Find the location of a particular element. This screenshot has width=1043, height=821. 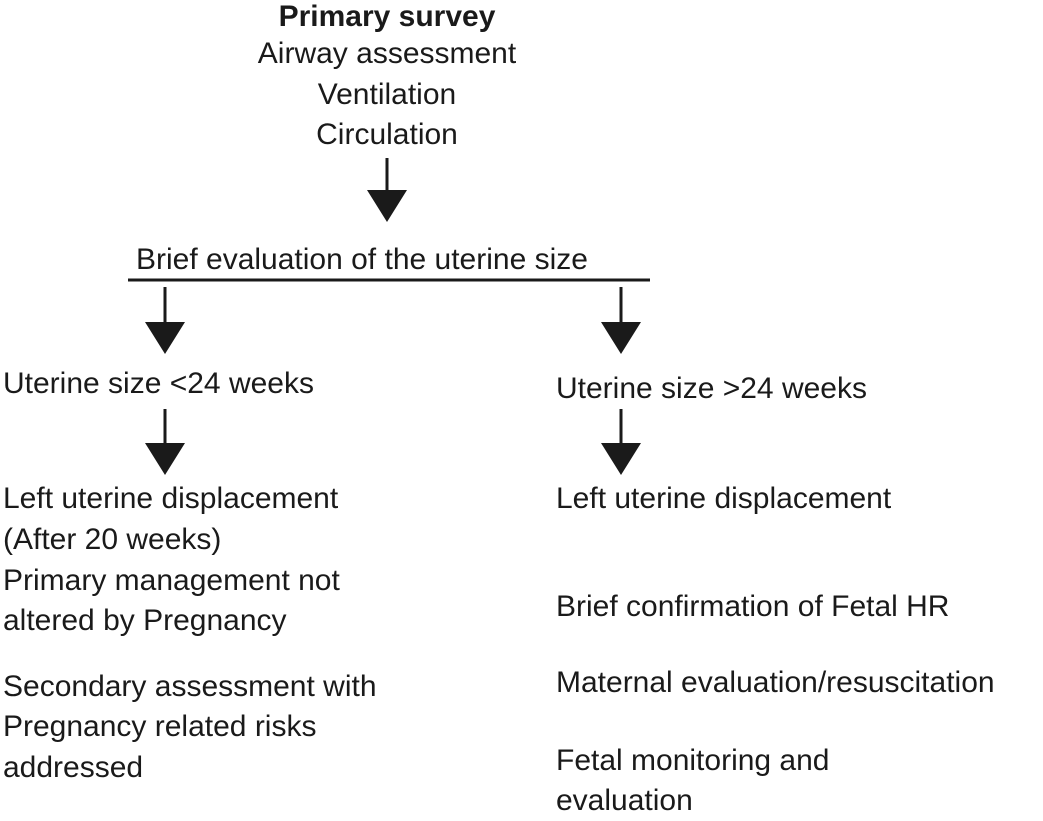

primary-survey-line-circulation: Circulation is located at coordinates (387, 134).